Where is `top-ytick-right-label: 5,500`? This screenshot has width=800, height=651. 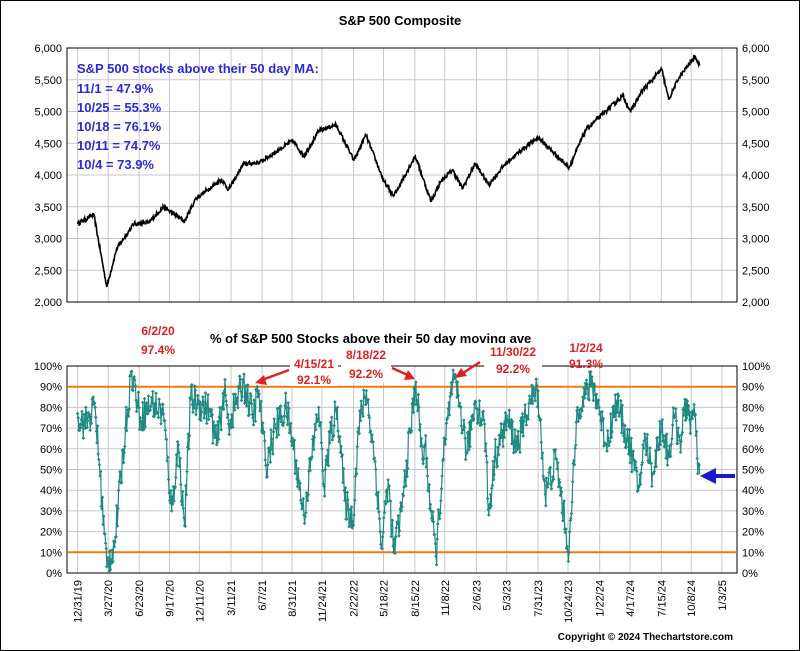
top-ytick-right-label: 5,500 is located at coordinates (756, 81).